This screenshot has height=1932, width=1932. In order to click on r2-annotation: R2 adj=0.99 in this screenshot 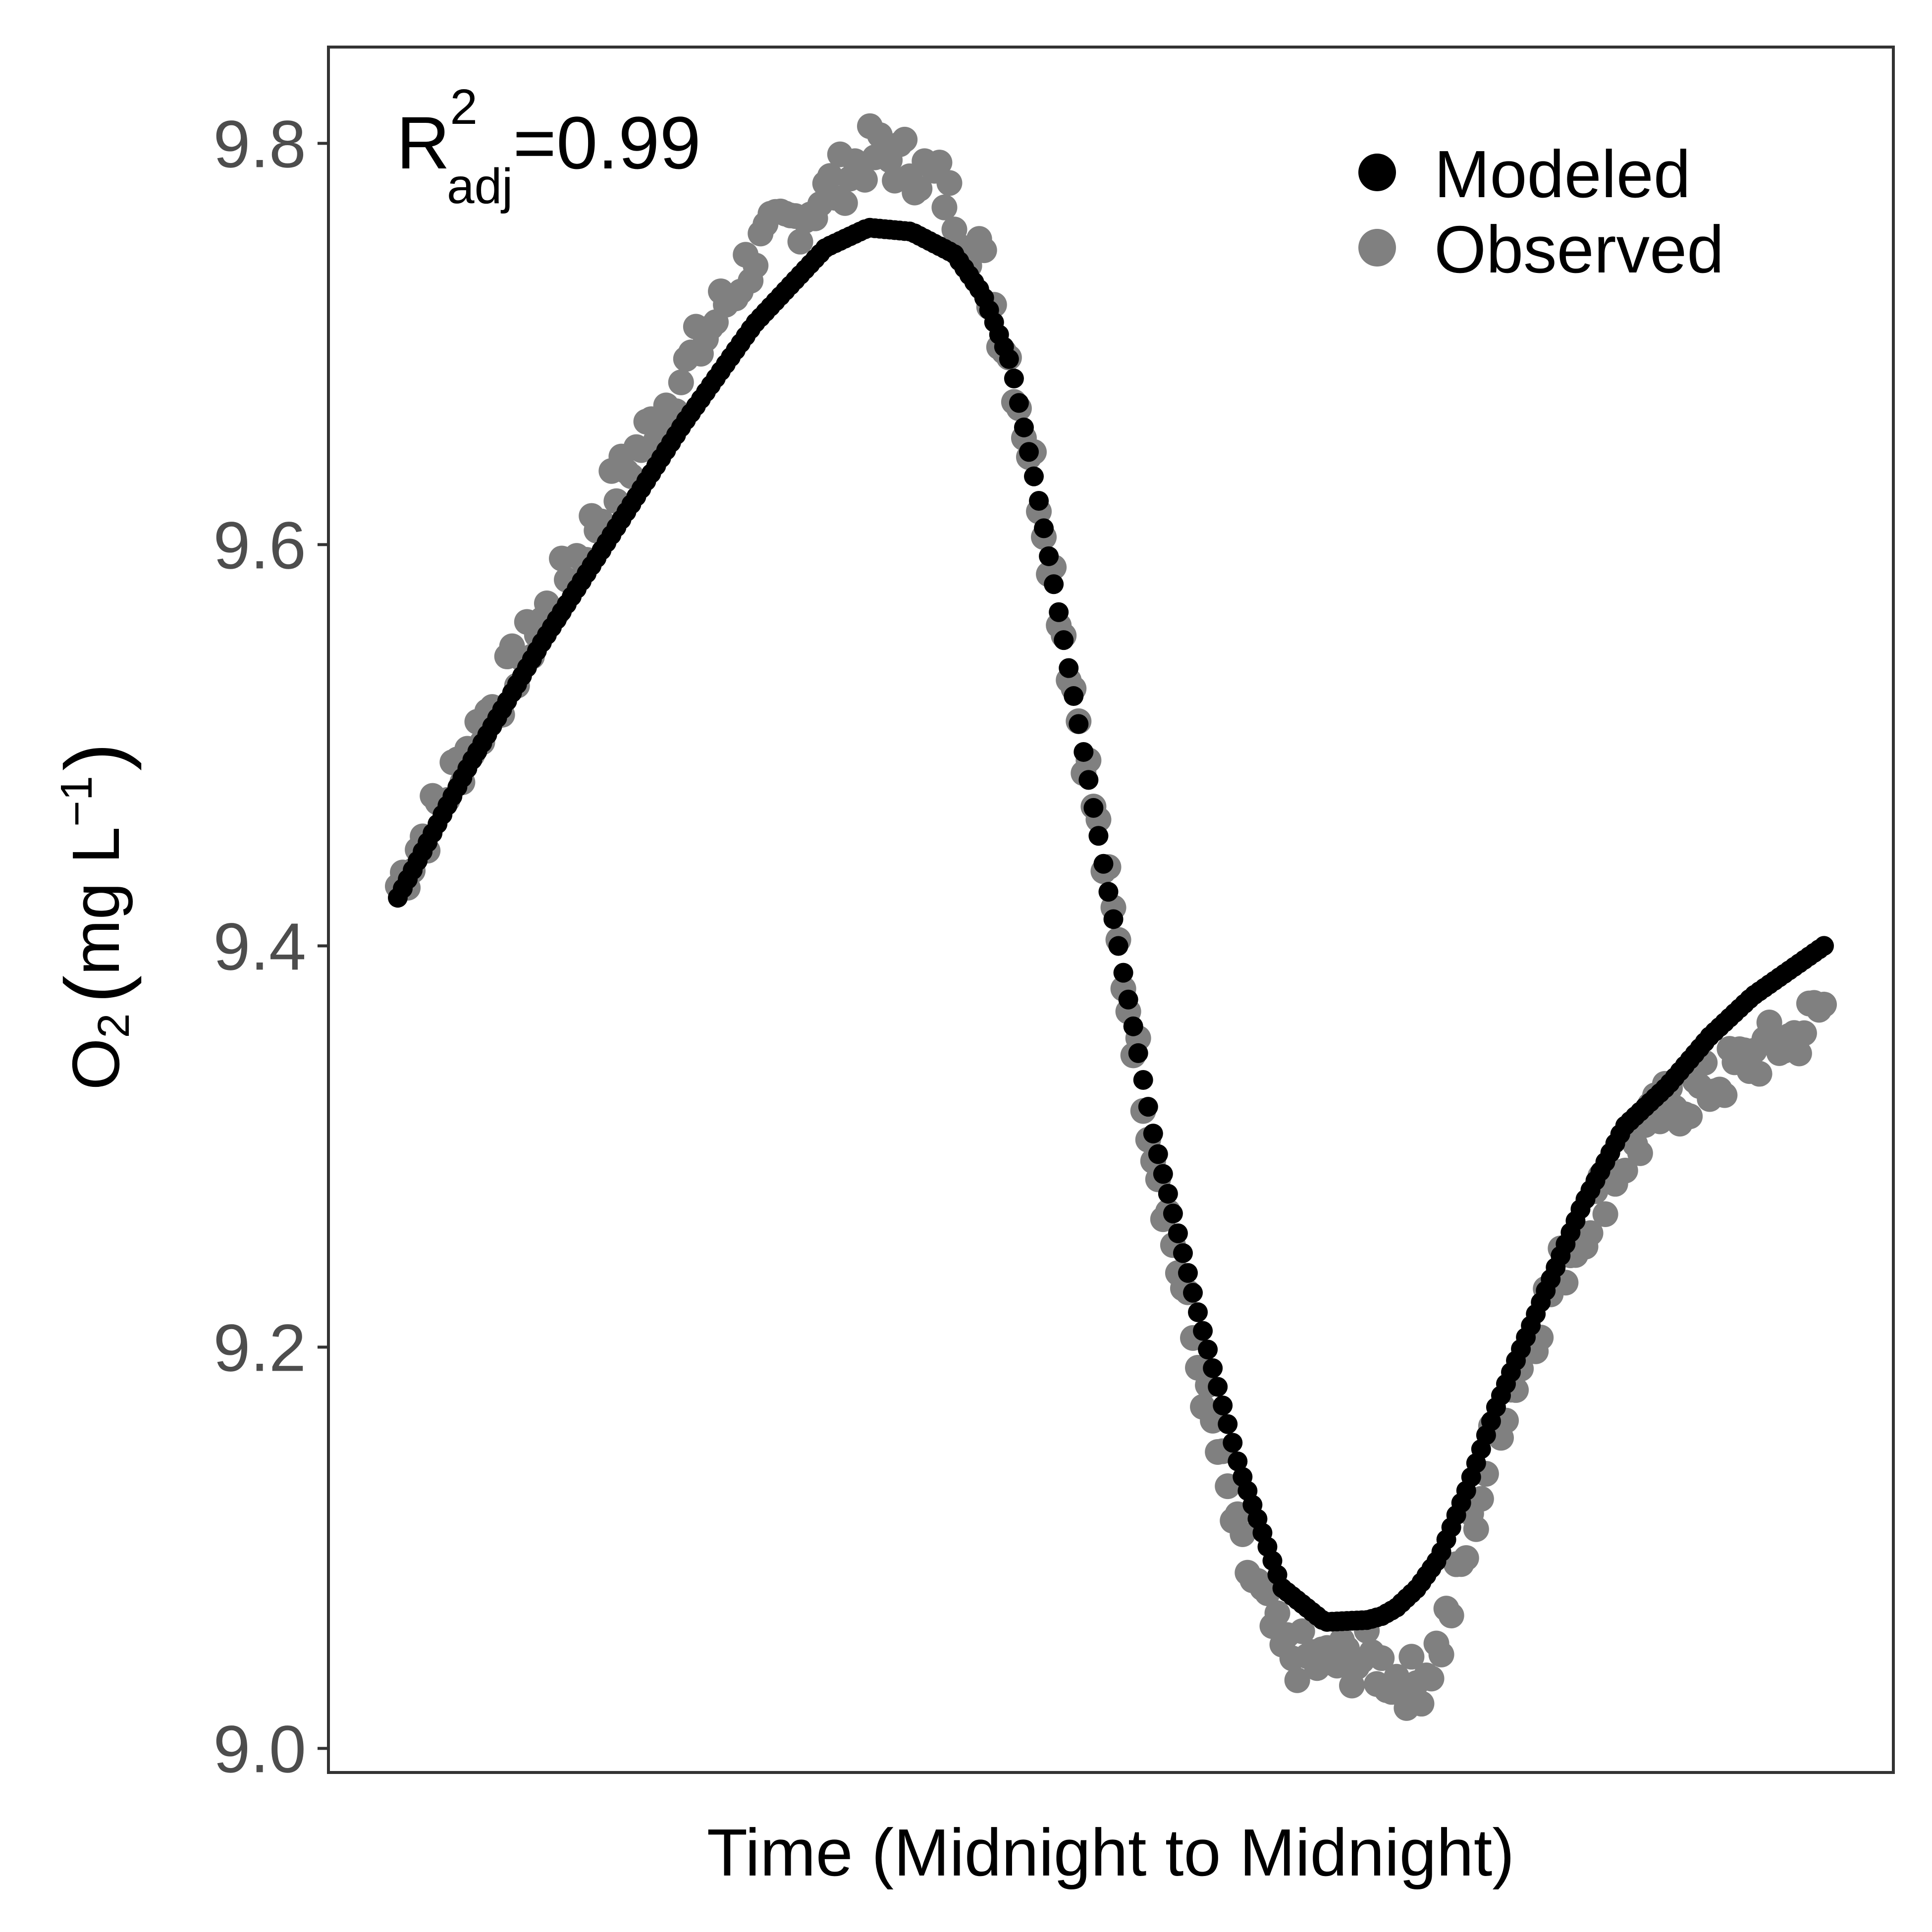, I will do `click(548, 146)`.